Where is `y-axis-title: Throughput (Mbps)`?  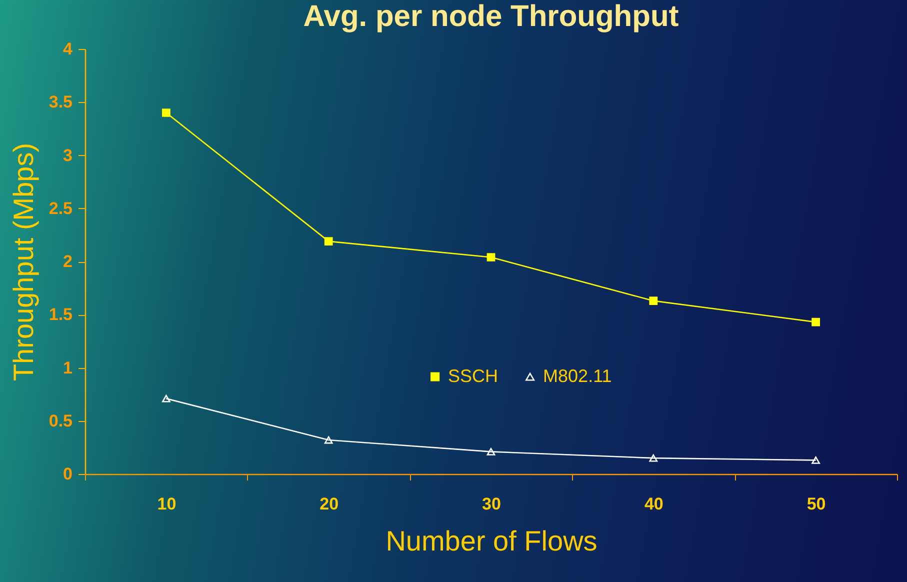
y-axis-title: Throughput (Mbps) is located at coordinates (23, 262).